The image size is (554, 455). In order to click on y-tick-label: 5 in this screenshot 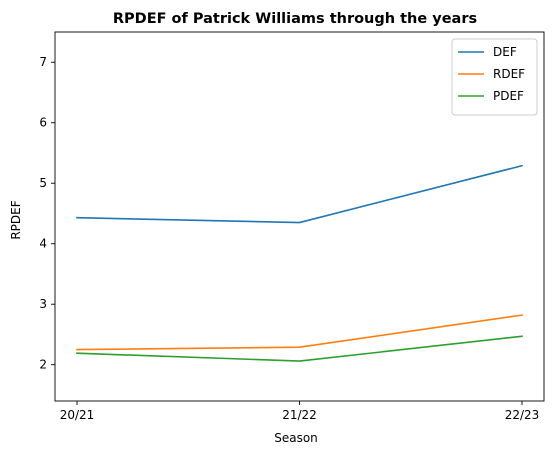, I will do `click(43, 183)`.